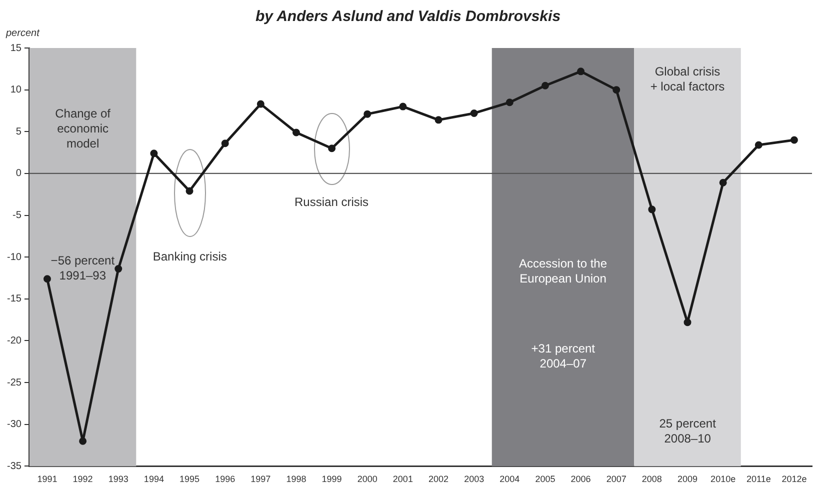 This screenshot has width=824, height=490. Describe the element at coordinates (545, 479) in the screenshot. I see `x-tick-label: 2005` at that location.